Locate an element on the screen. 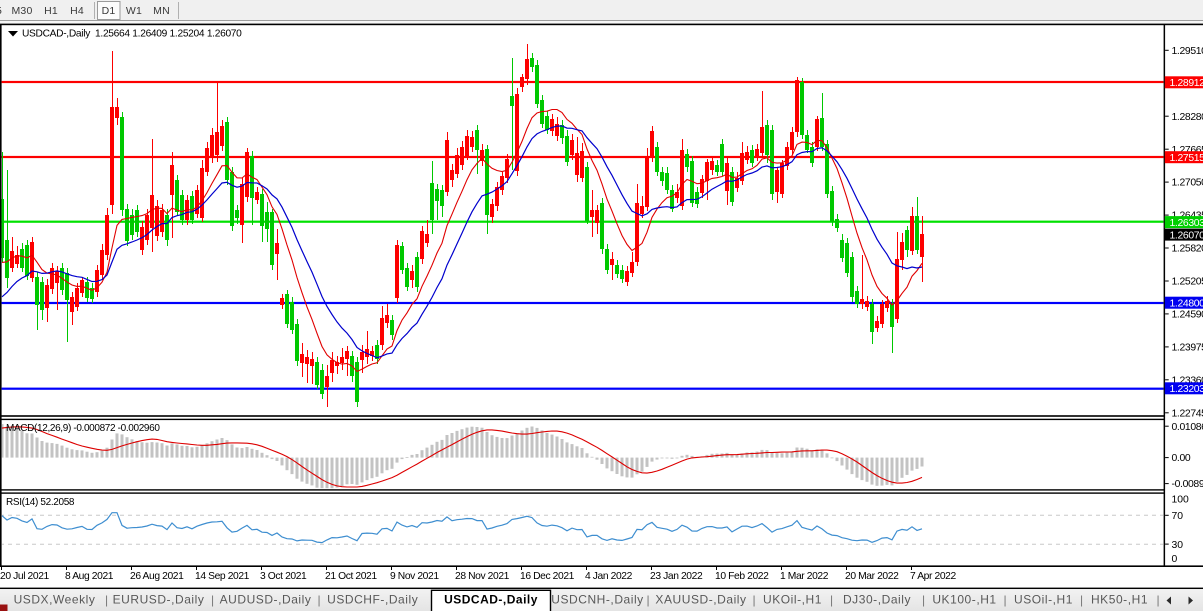 Image resolution: width=1203 pixels, height=611 pixels. svg-text: 1.26303 is located at coordinates (1186, 223).